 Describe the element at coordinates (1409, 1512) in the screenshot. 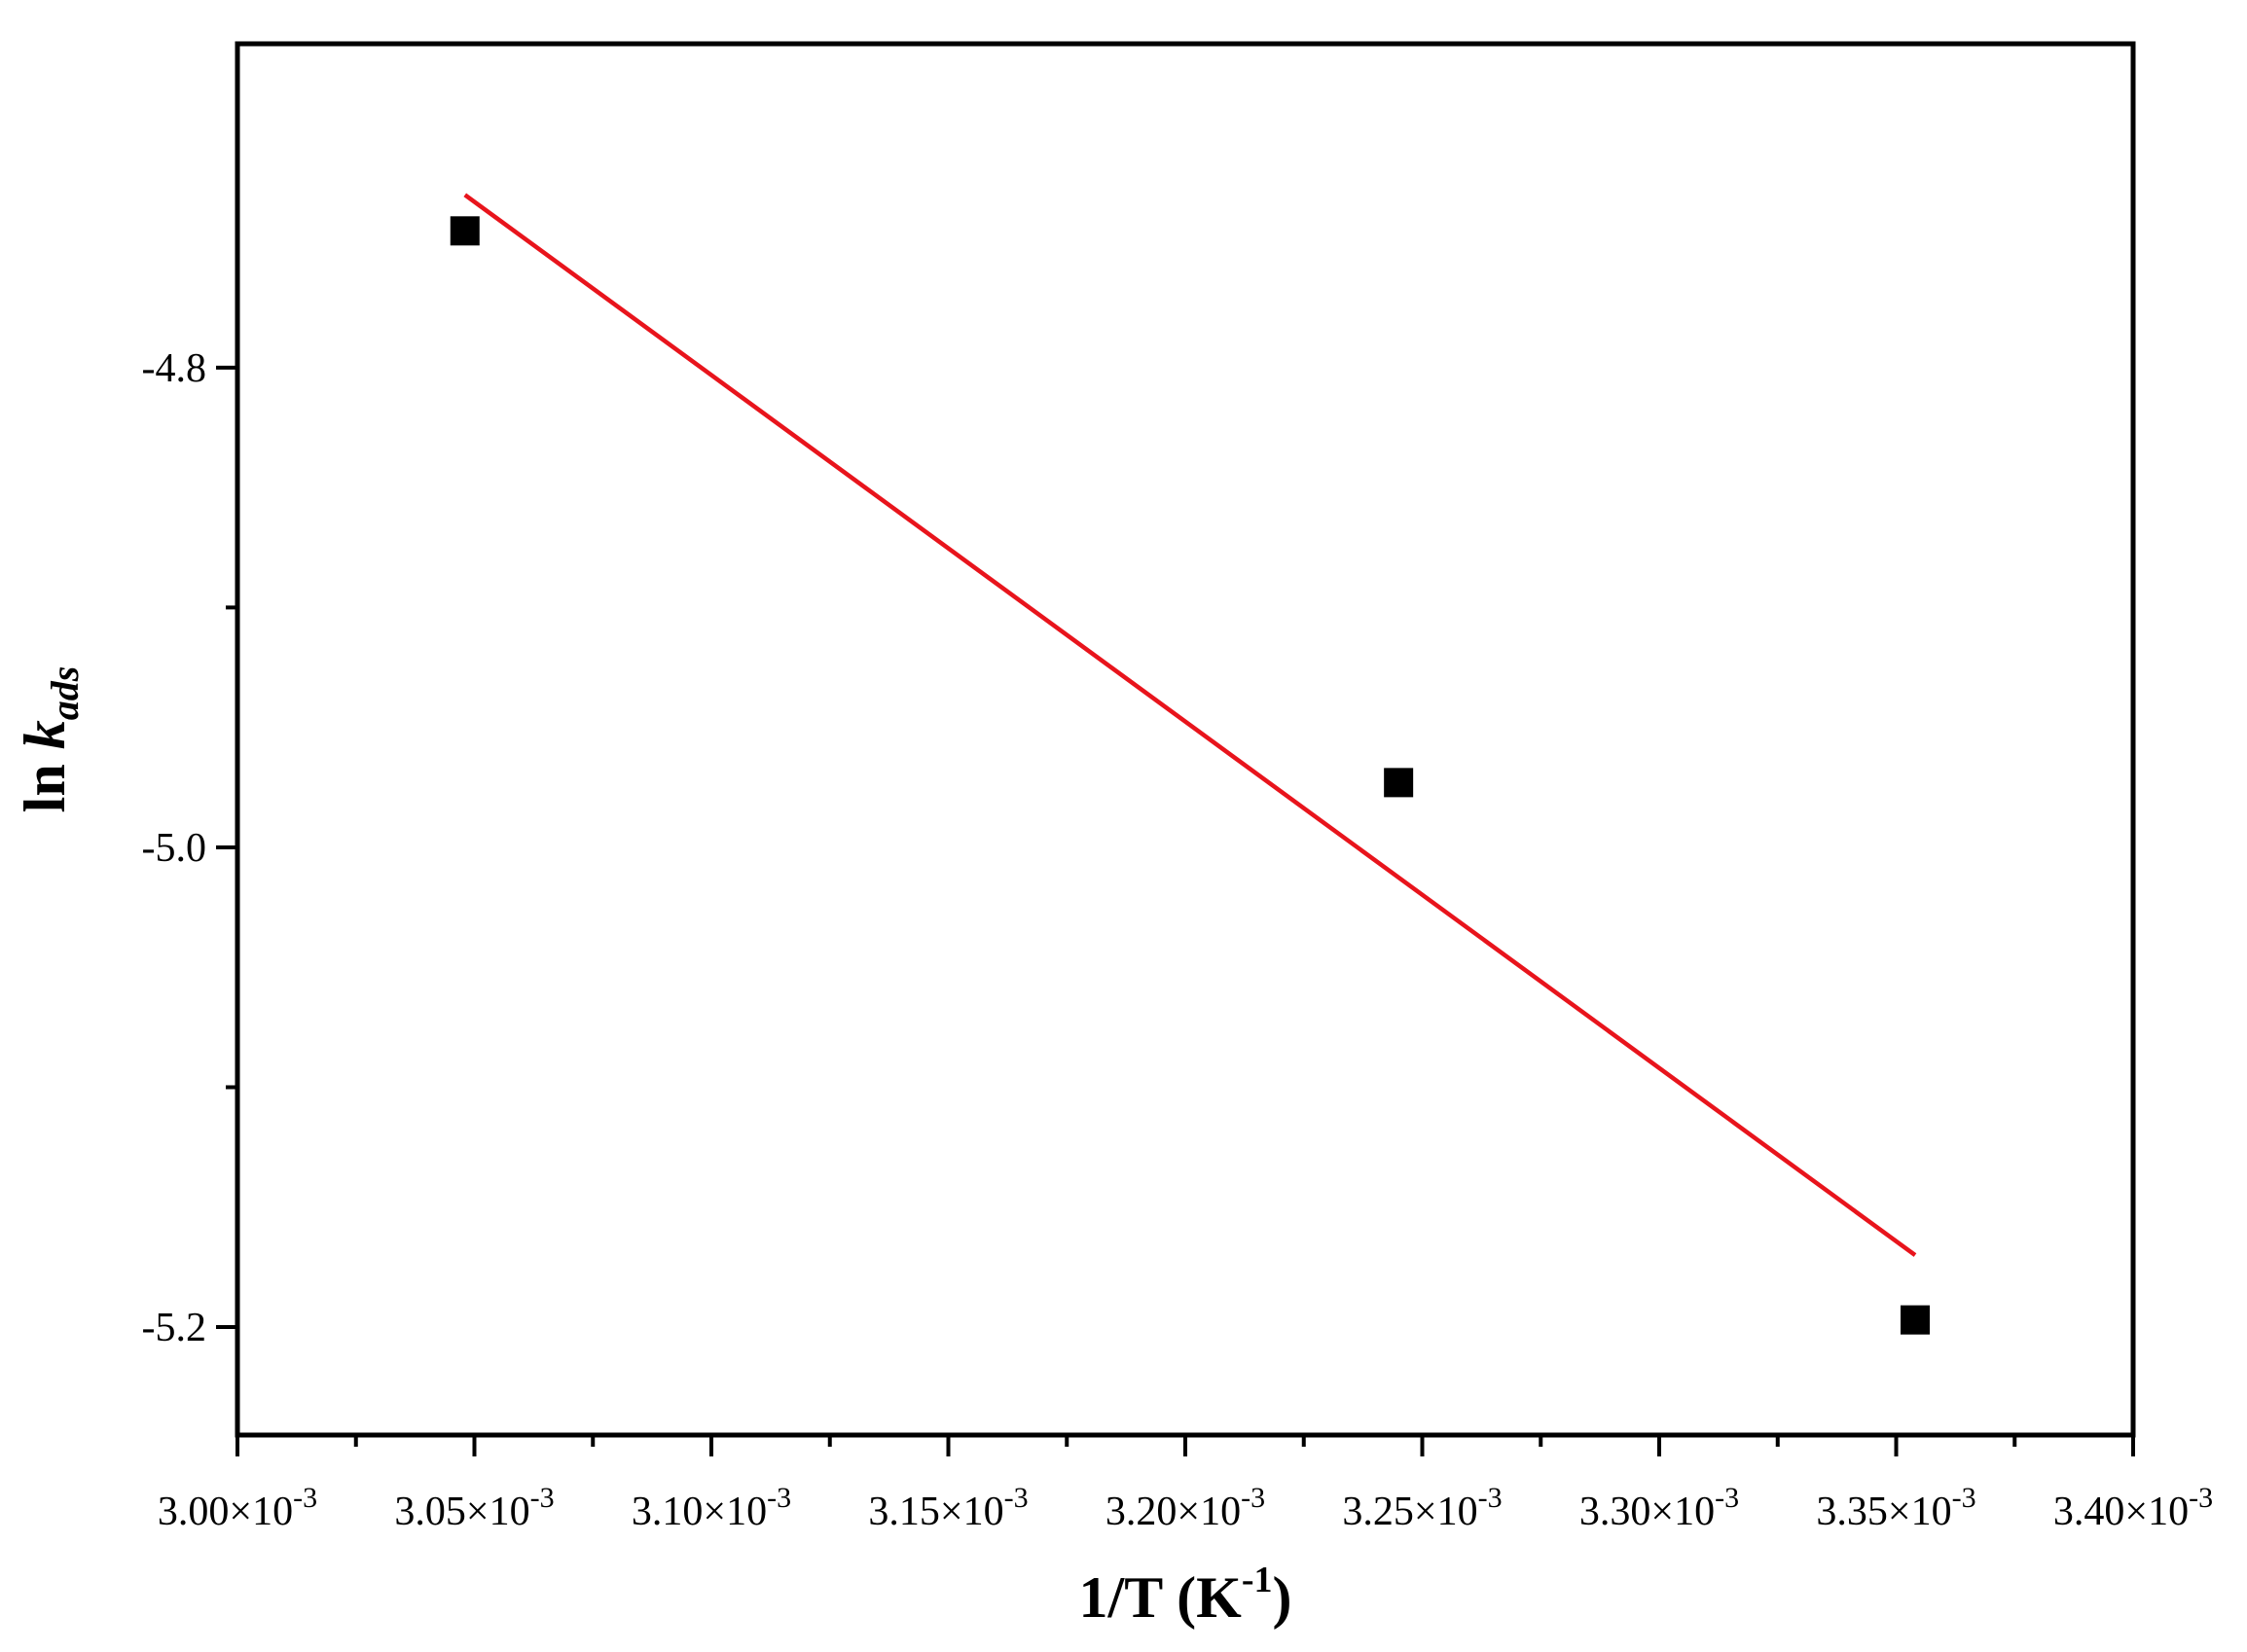

I see `x-tick-mantissa: 3.25×10` at that location.